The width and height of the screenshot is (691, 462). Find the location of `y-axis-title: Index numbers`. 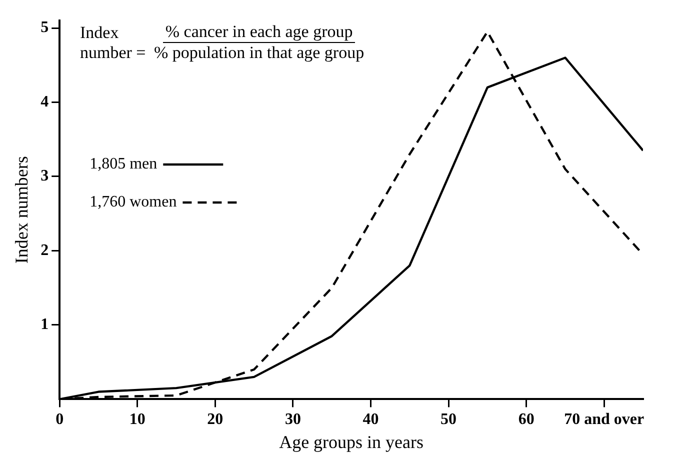

y-axis-title: Index numbers is located at coordinates (22, 210).